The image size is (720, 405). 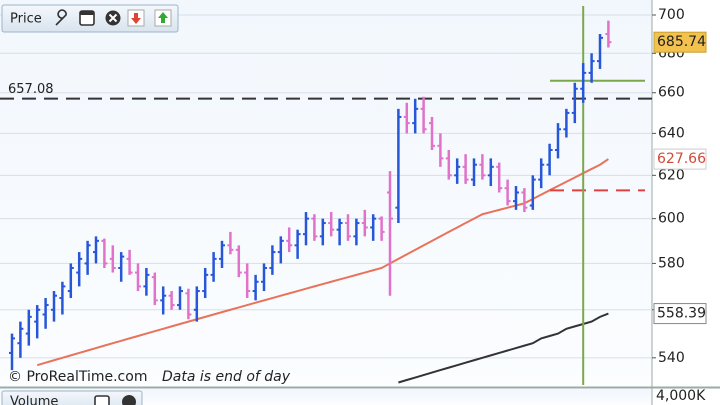 I want to click on up-arrow, so click(x=163, y=17).